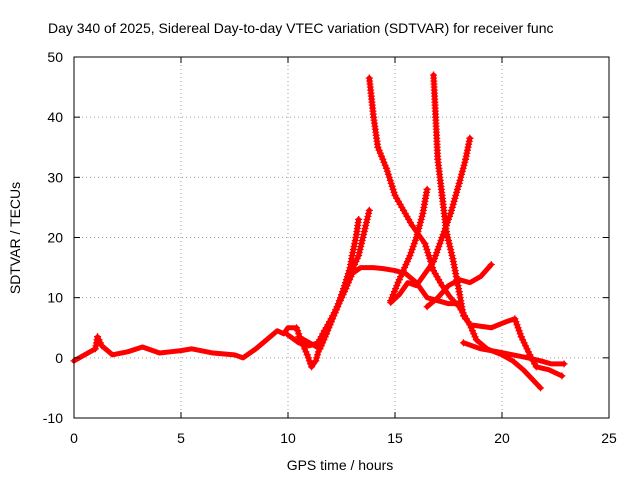  What do you see at coordinates (340, 465) in the screenshot?
I see `x-axis-label: GPS time / hours` at bounding box center [340, 465].